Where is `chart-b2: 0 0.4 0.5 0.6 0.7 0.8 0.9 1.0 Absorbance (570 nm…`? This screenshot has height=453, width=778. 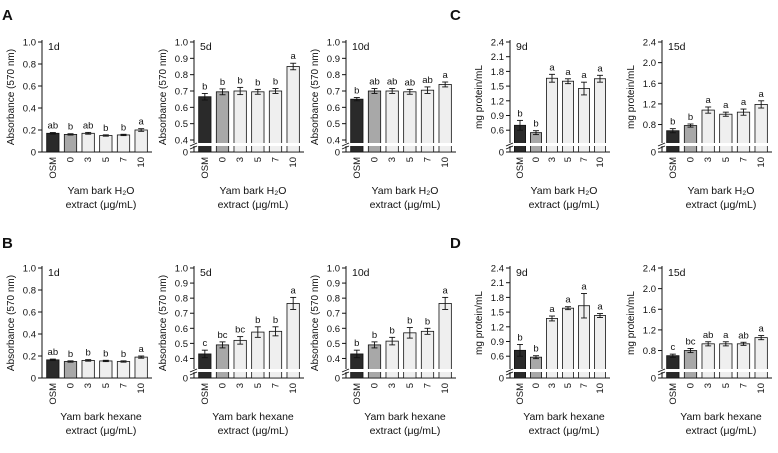
chart-b2: 0 0.4 0.5 0.6 0.7 0.8 0.9 1.0 Absorbance (570 nm… is located at coordinates (231, 350).